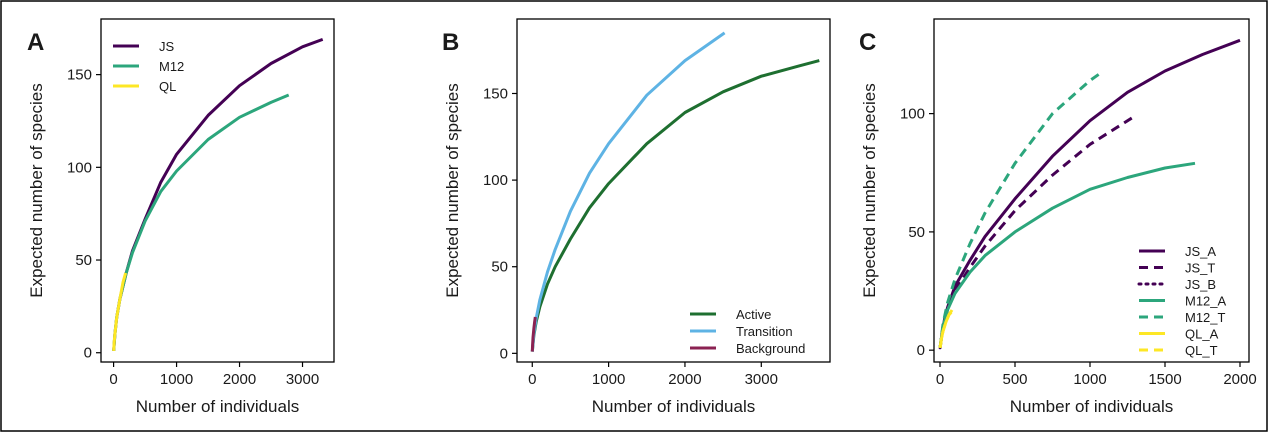  I want to click on series-line-js, so click(218, 194).